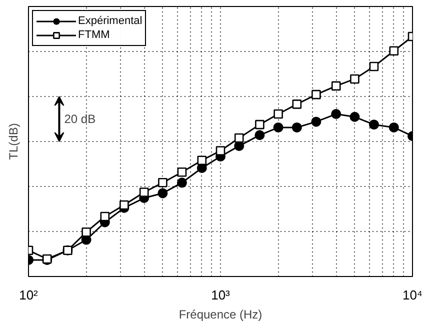 The image size is (426, 324). What do you see at coordinates (220, 315) in the screenshot?
I see `x-axis-title: Fréquence (Hz)` at bounding box center [220, 315].